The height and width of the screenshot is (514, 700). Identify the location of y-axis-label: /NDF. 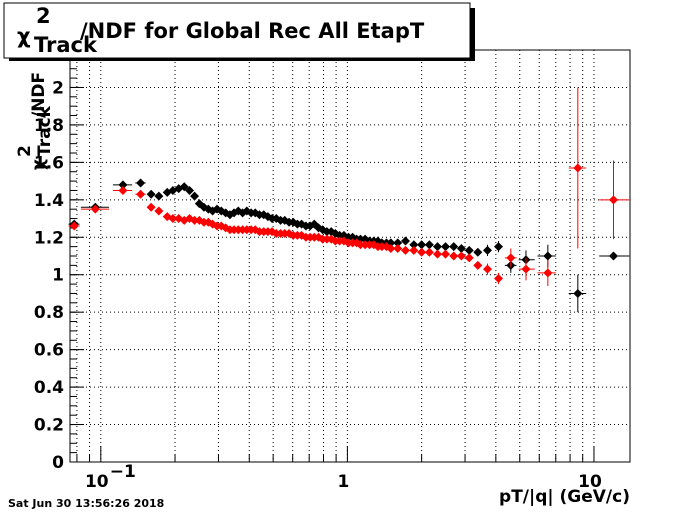
(39, 95).